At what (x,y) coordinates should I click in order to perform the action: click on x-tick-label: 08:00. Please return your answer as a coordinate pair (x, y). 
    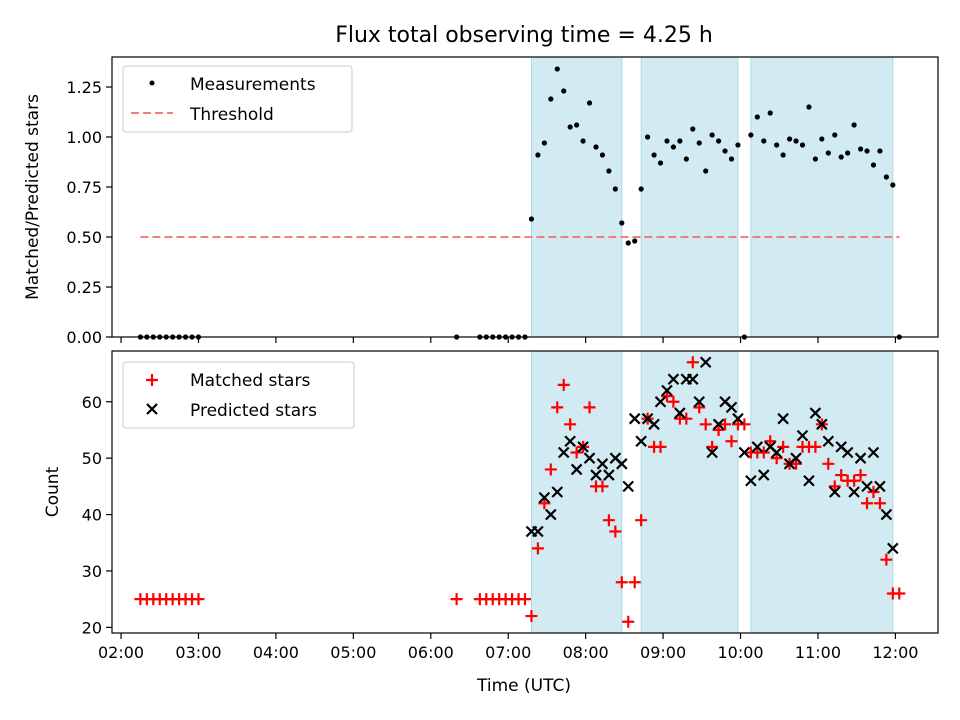
    Looking at the image, I should click on (586, 652).